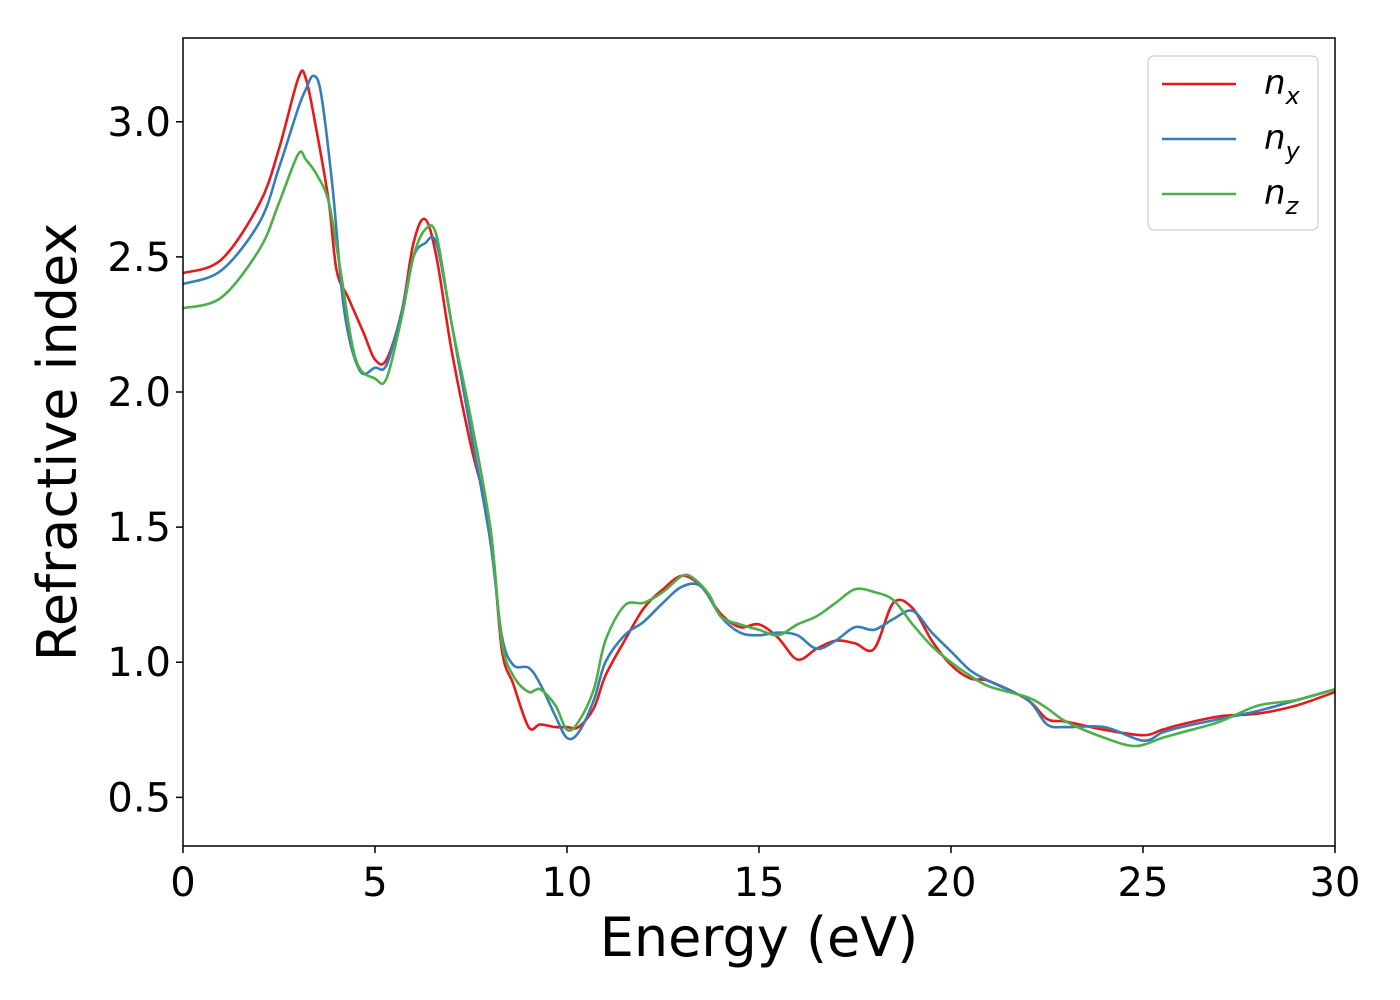 This screenshot has height=1000, width=1400. What do you see at coordinates (145, 460) in the screenshot?
I see `y-axis-ticks: 0.5 1.0 1.5 2.0 2.5 3.0` at bounding box center [145, 460].